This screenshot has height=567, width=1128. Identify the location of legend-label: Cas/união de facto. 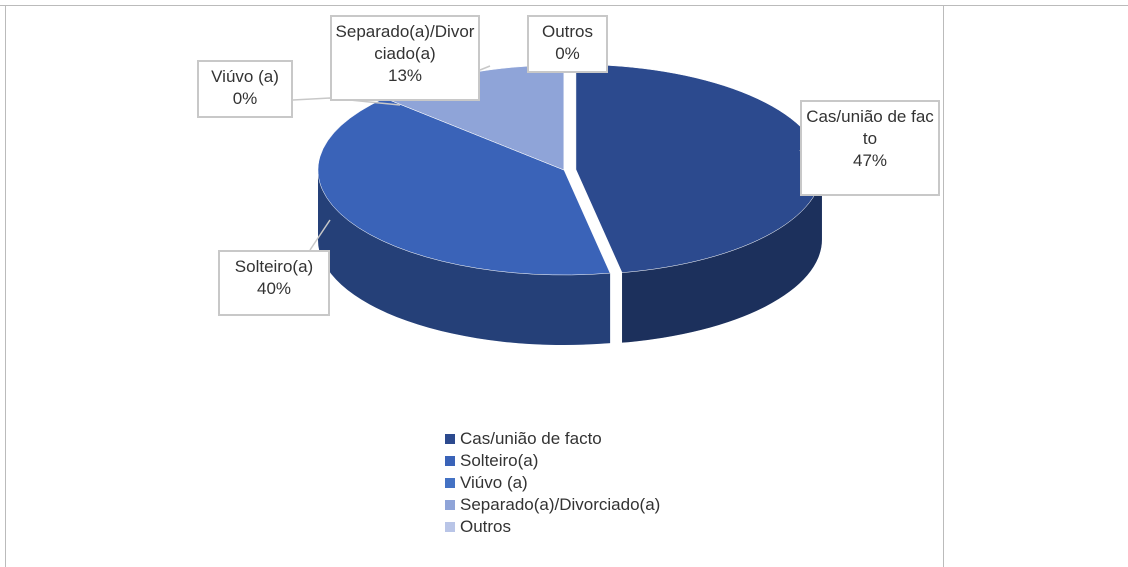
(531, 438).